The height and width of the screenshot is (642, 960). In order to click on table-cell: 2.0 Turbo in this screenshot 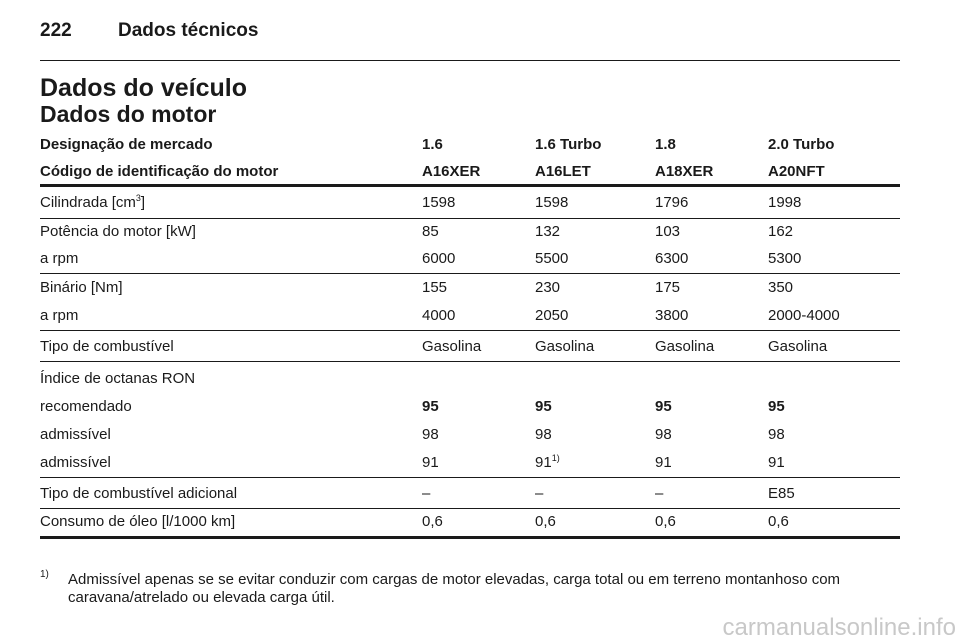, I will do `click(801, 144)`.